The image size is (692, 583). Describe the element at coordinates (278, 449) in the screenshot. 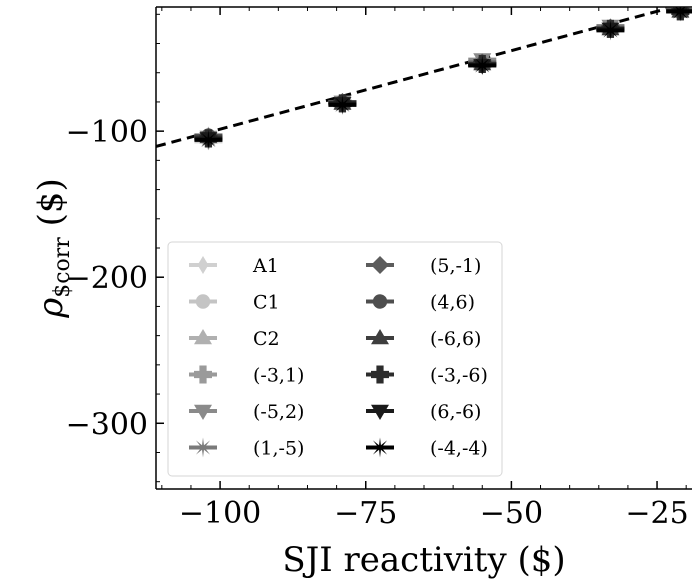

I see `legend-label: (1,-5)` at that location.